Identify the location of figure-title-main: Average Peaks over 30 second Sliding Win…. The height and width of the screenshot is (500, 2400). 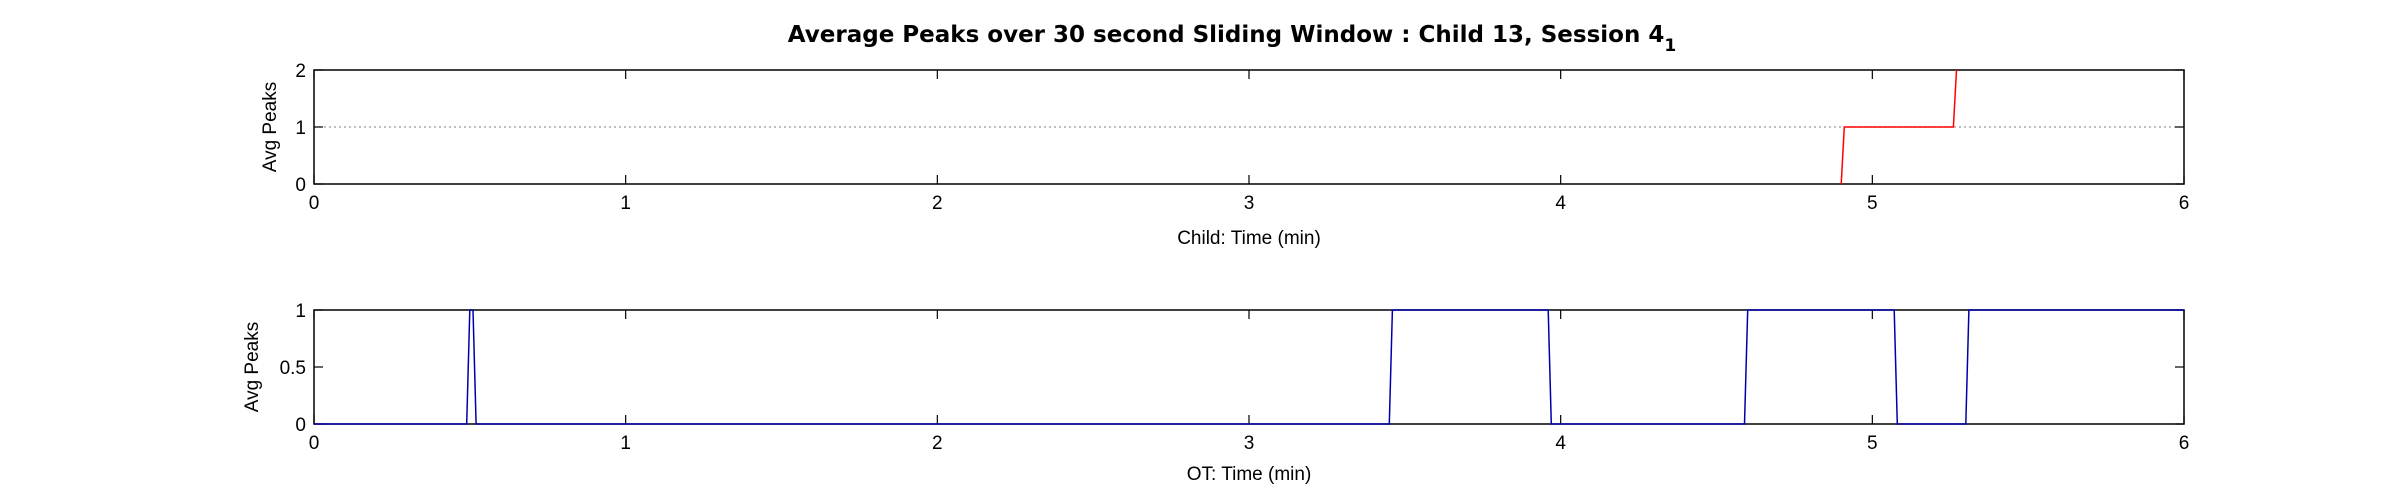
(1226, 35).